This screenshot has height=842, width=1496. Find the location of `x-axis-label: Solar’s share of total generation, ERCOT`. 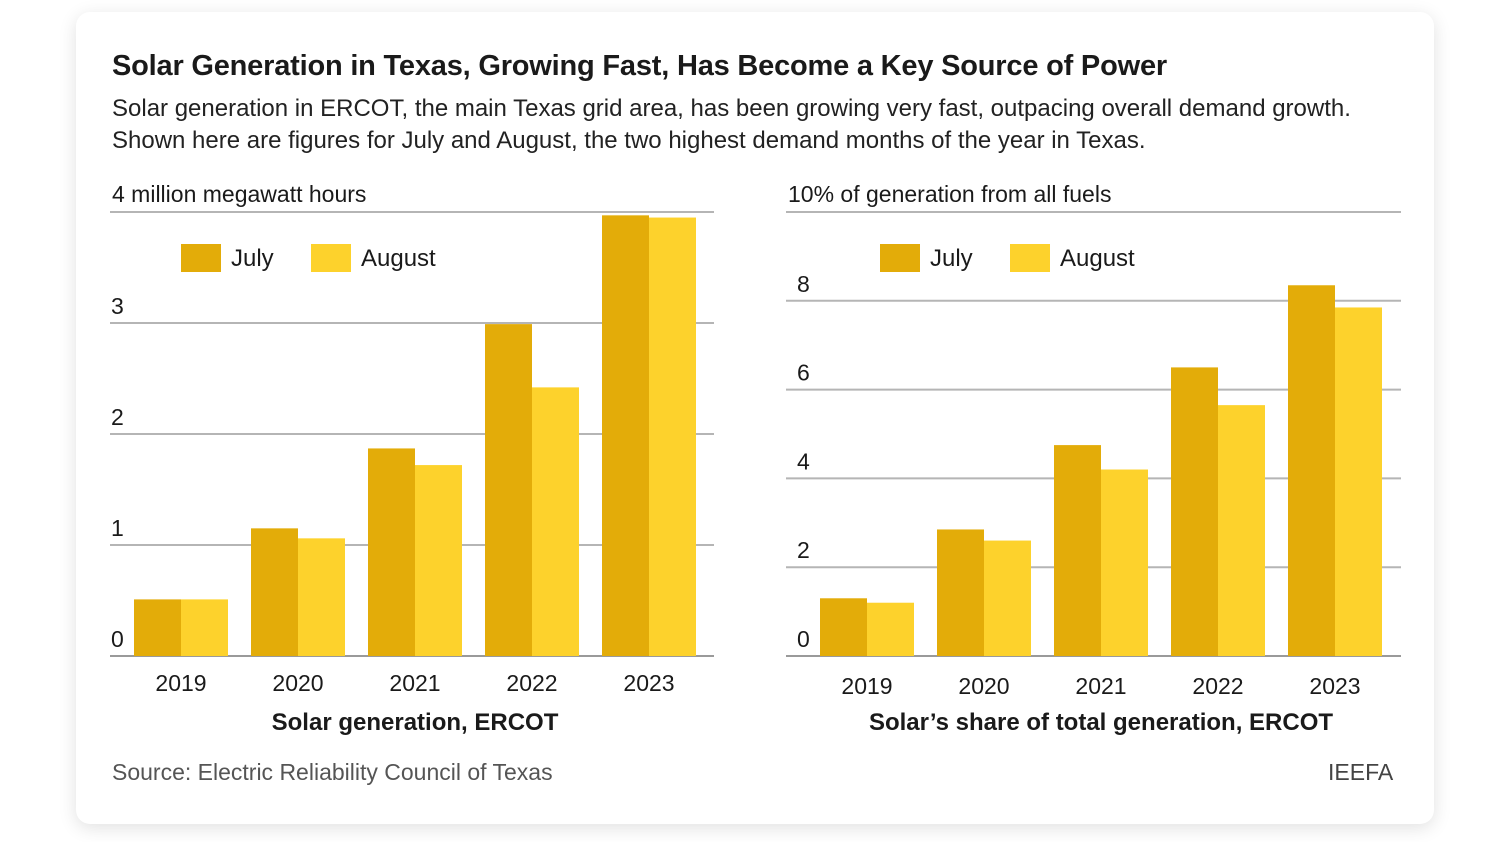

x-axis-label: Solar’s share of total generation, ERCOT is located at coordinates (1101, 722).